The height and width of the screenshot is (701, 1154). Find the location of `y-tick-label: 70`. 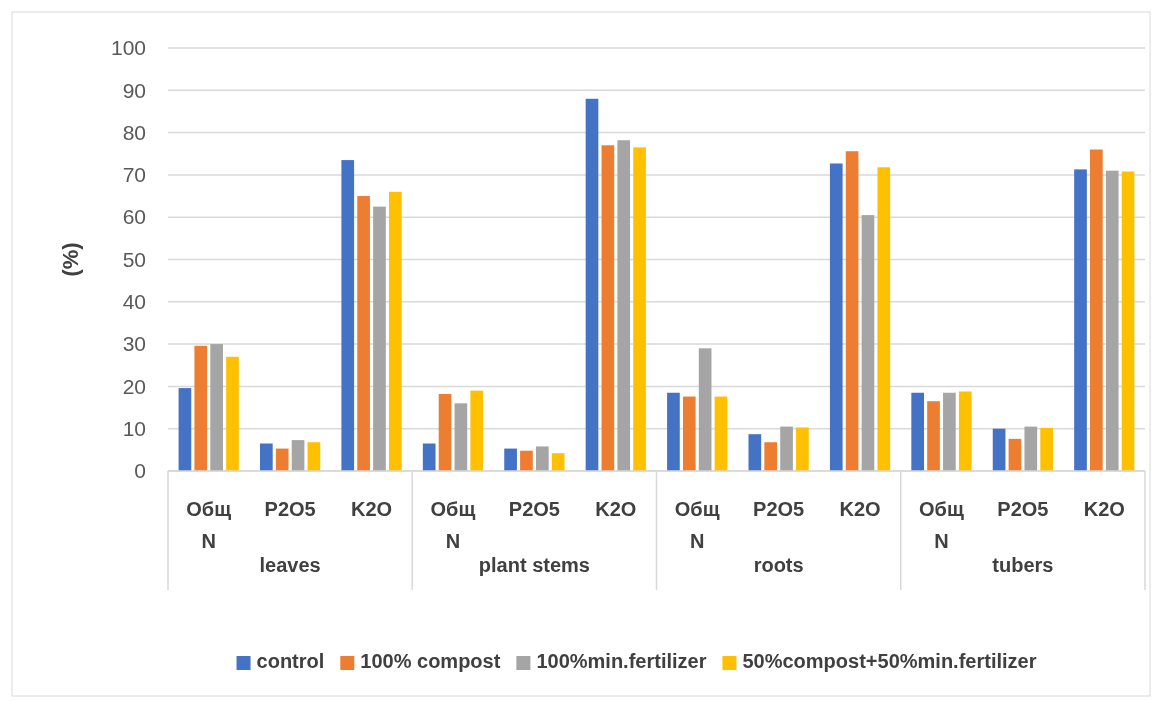

y-tick-label: 70 is located at coordinates (134, 175).